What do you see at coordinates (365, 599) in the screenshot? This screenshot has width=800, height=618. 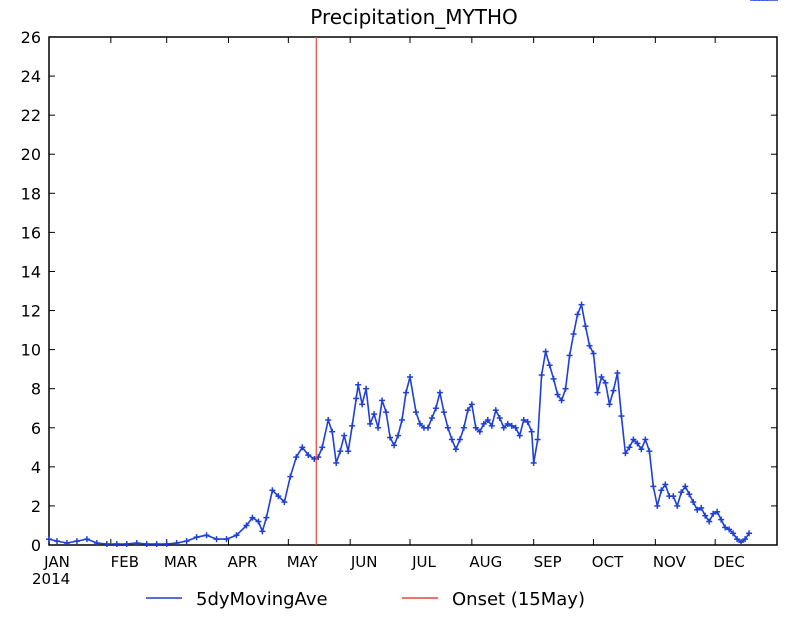 I see `legend: 5dyMovingAve Onset (15May)` at bounding box center [365, 599].